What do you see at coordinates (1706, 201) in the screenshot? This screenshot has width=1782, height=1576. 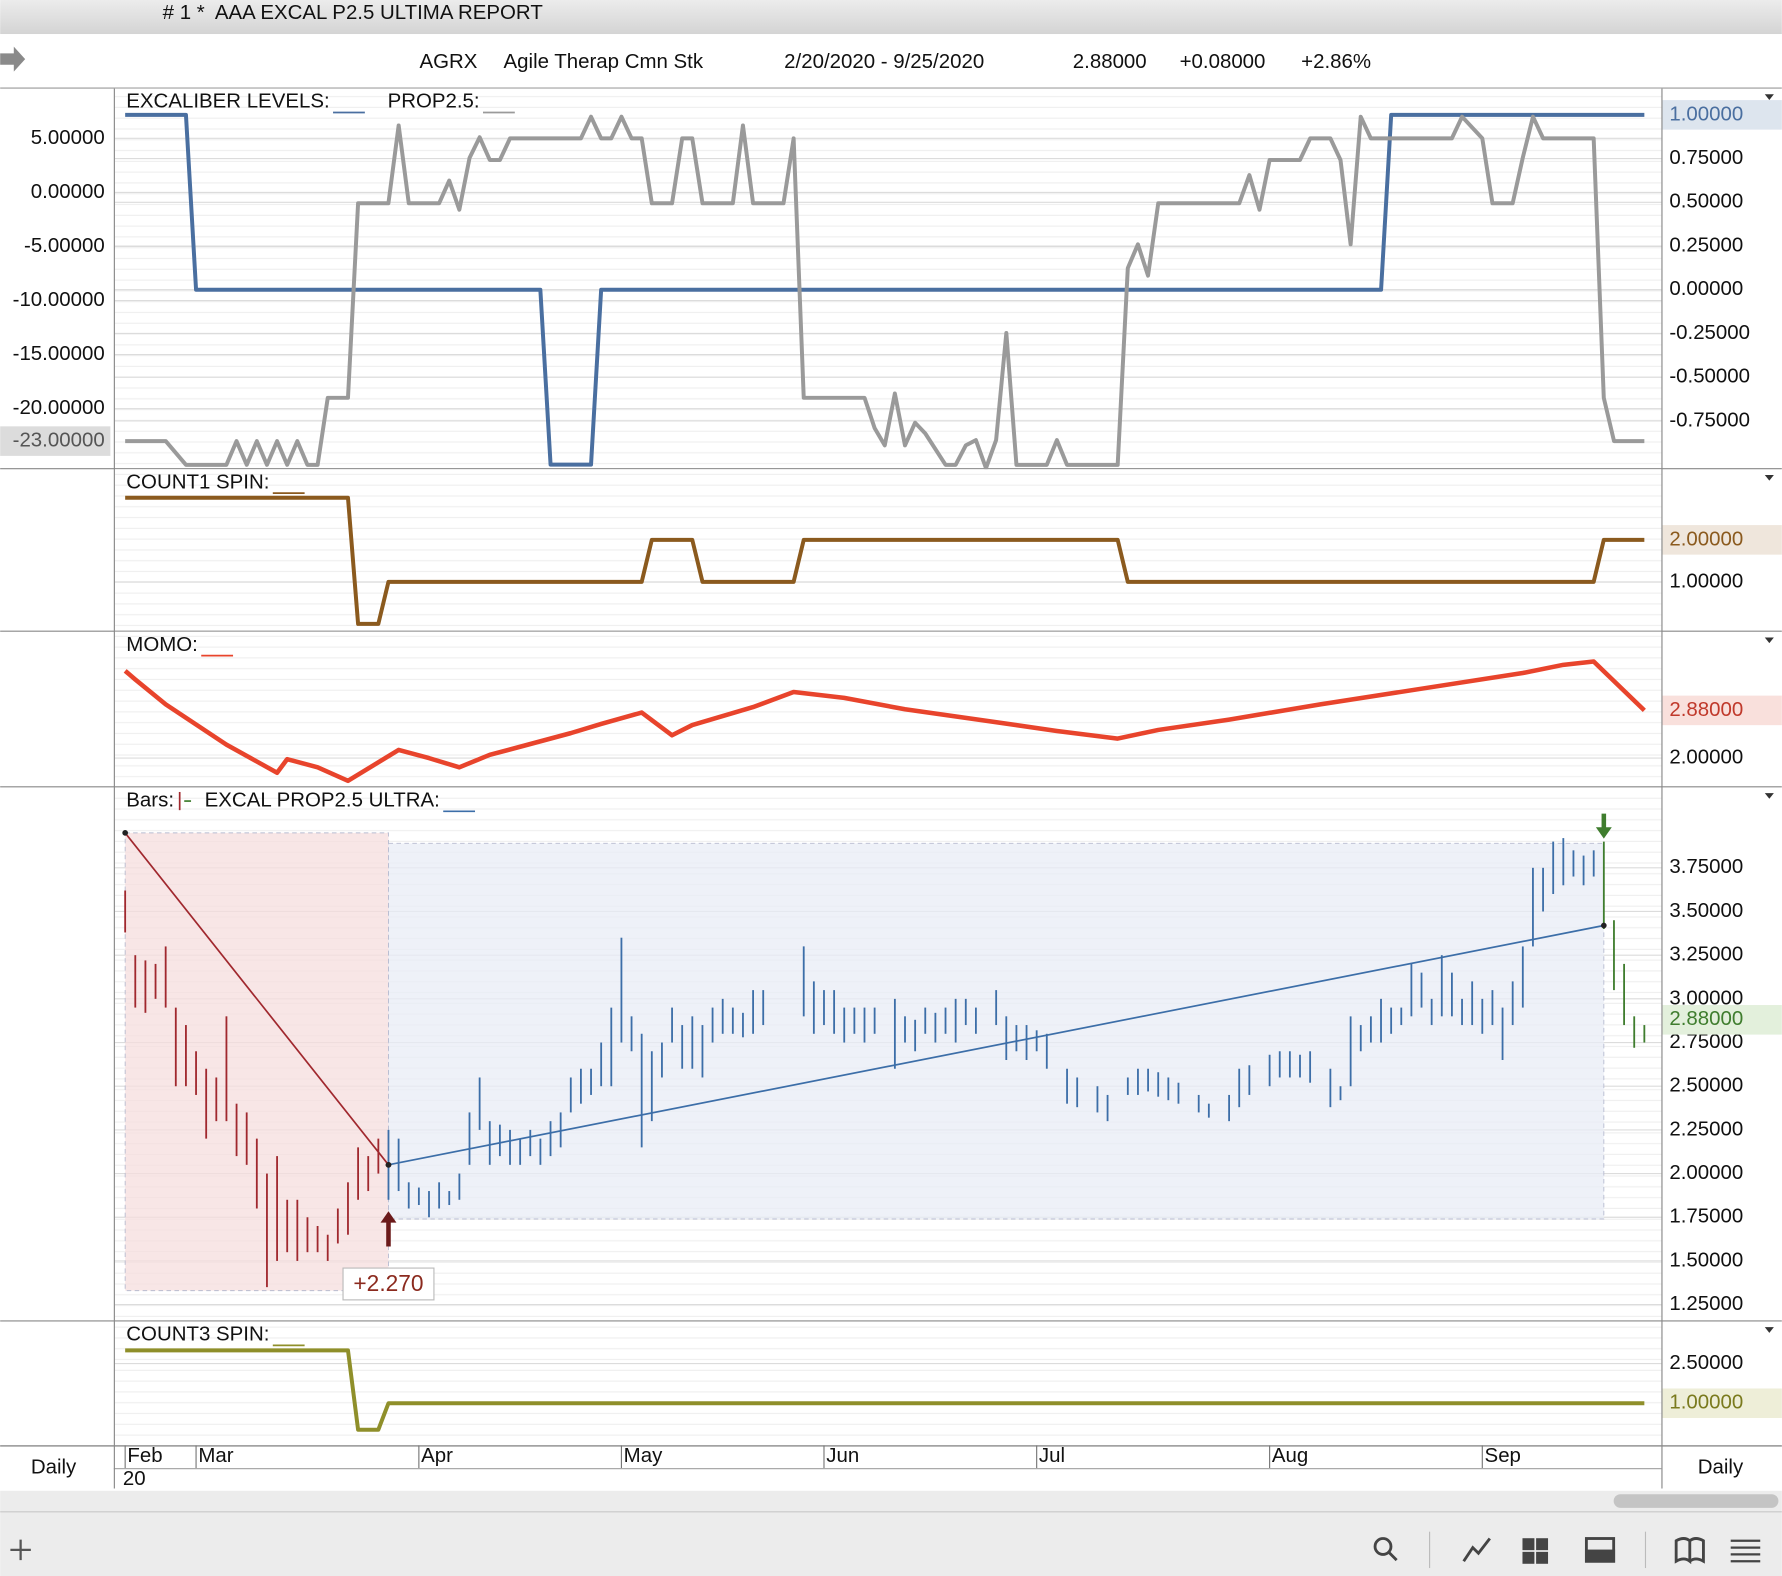 I see `y-tick-label: 0.50000` at bounding box center [1706, 201].